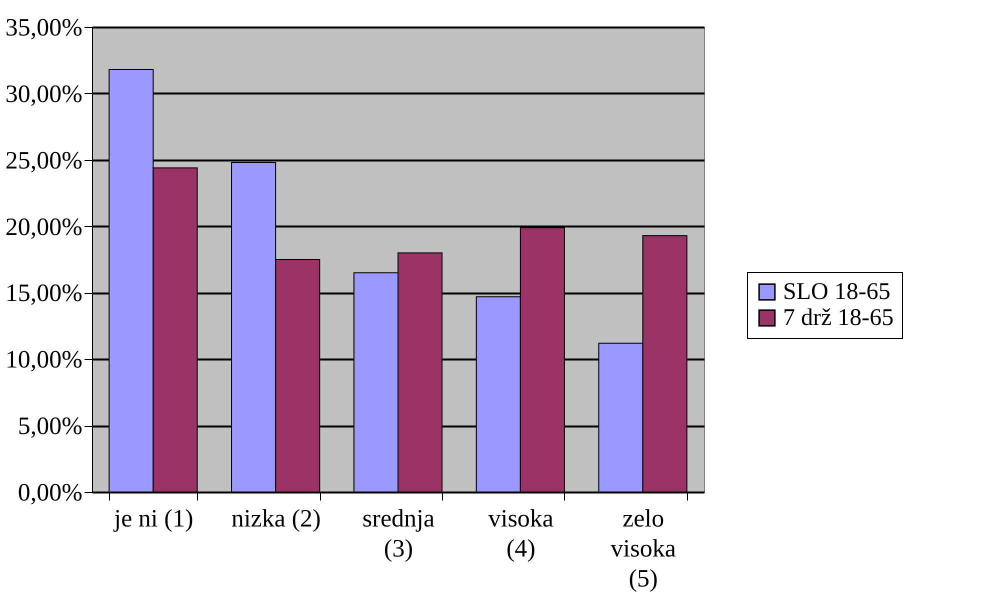 The height and width of the screenshot is (615, 1000). Describe the element at coordinates (521, 534) in the screenshot. I see `x-tick-label: visoka (4)` at that location.